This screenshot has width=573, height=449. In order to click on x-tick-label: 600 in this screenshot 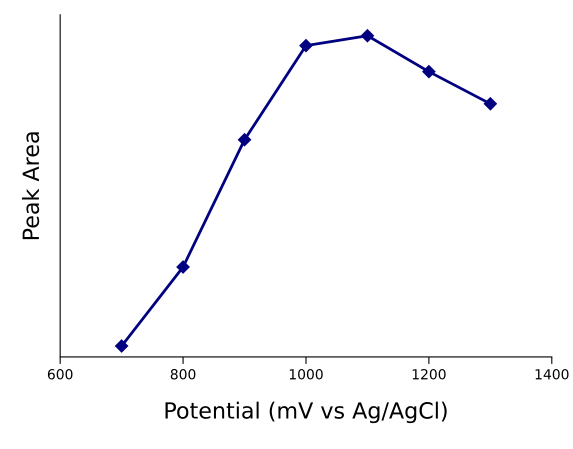, I will do `click(60, 374)`.